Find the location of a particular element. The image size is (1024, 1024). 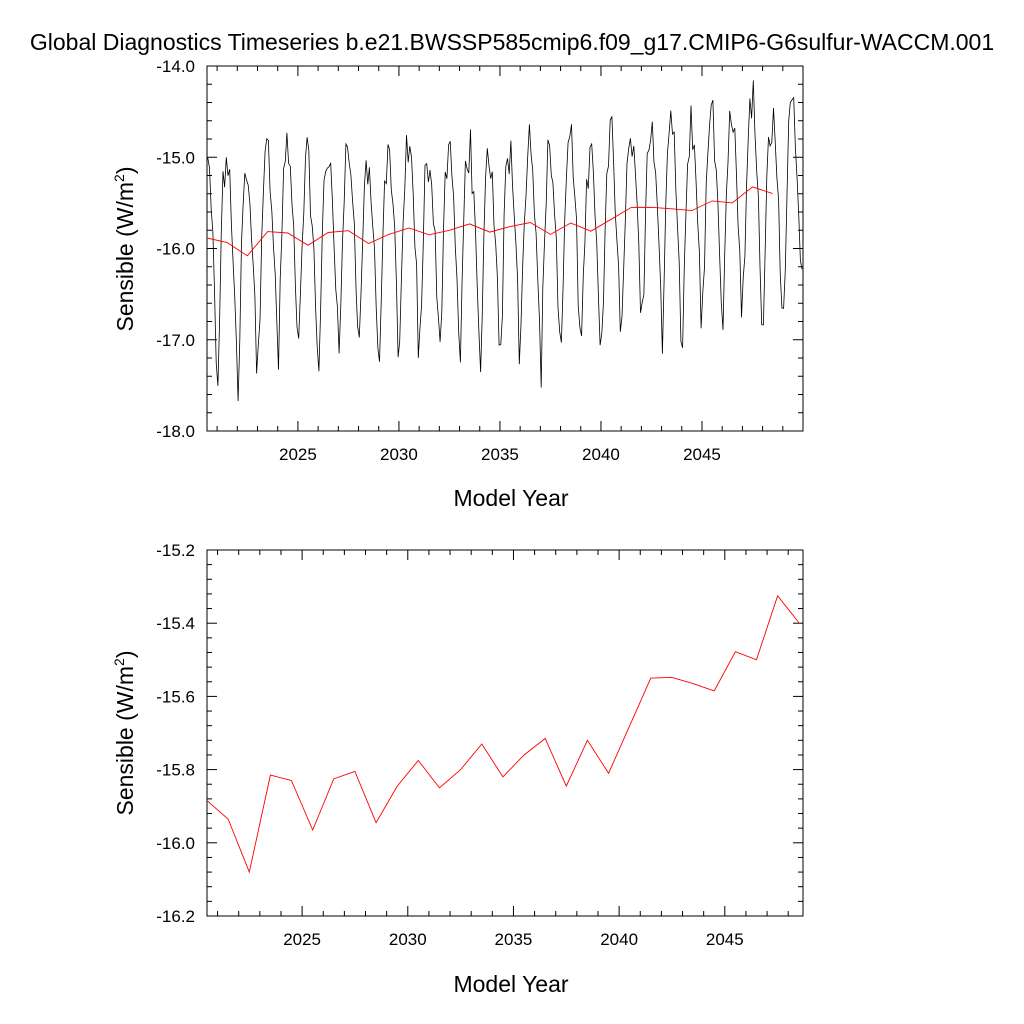

y-axis-label-top: Sensible (W/m2) is located at coordinates (124, 248).